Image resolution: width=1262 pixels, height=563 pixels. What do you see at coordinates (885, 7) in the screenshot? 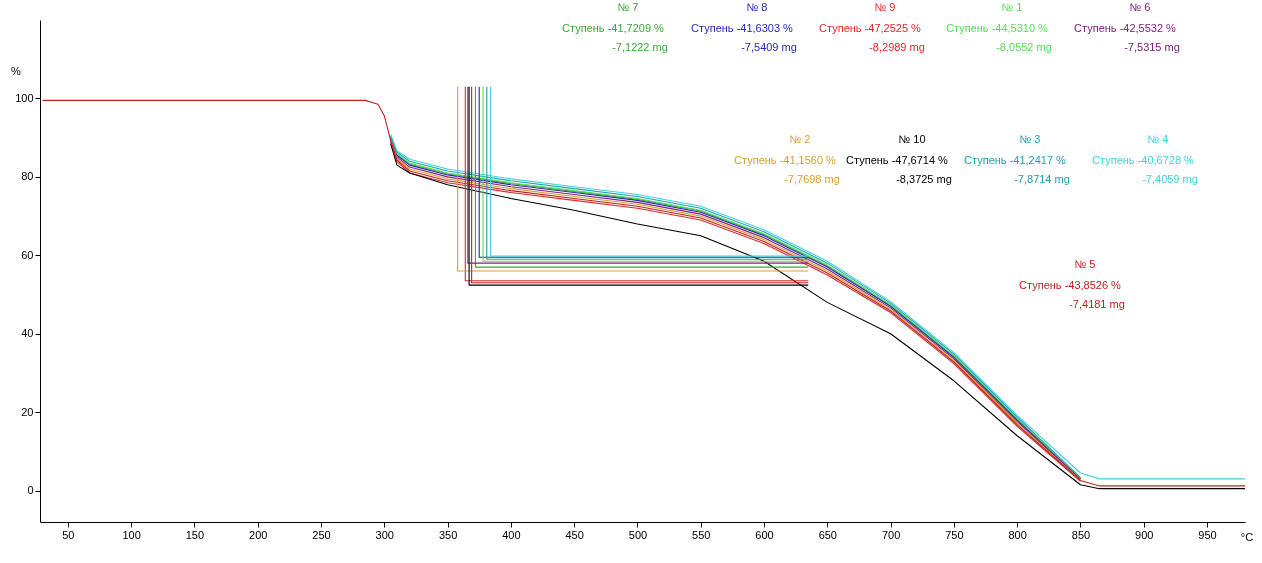
I see `text: № 9` at bounding box center [885, 7].